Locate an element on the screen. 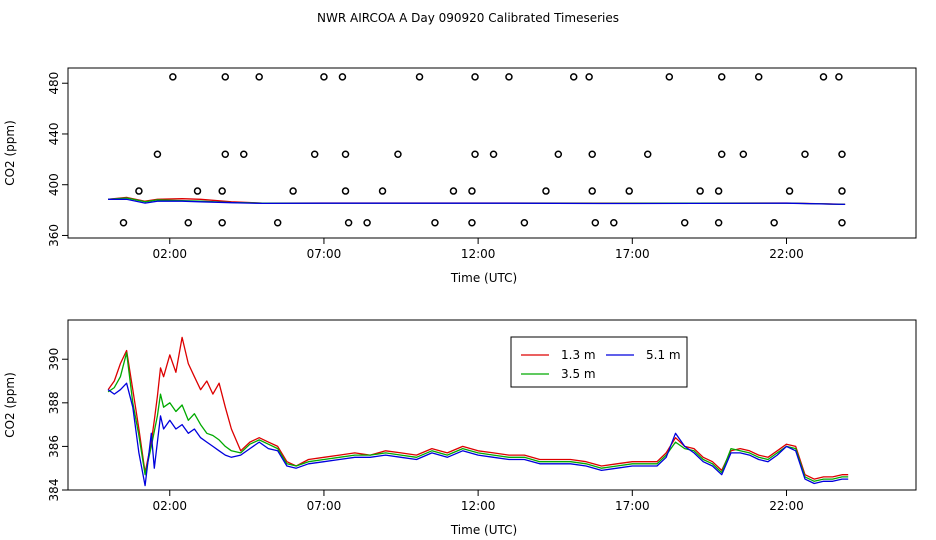  legend-label: 3.5 m is located at coordinates (578, 374).